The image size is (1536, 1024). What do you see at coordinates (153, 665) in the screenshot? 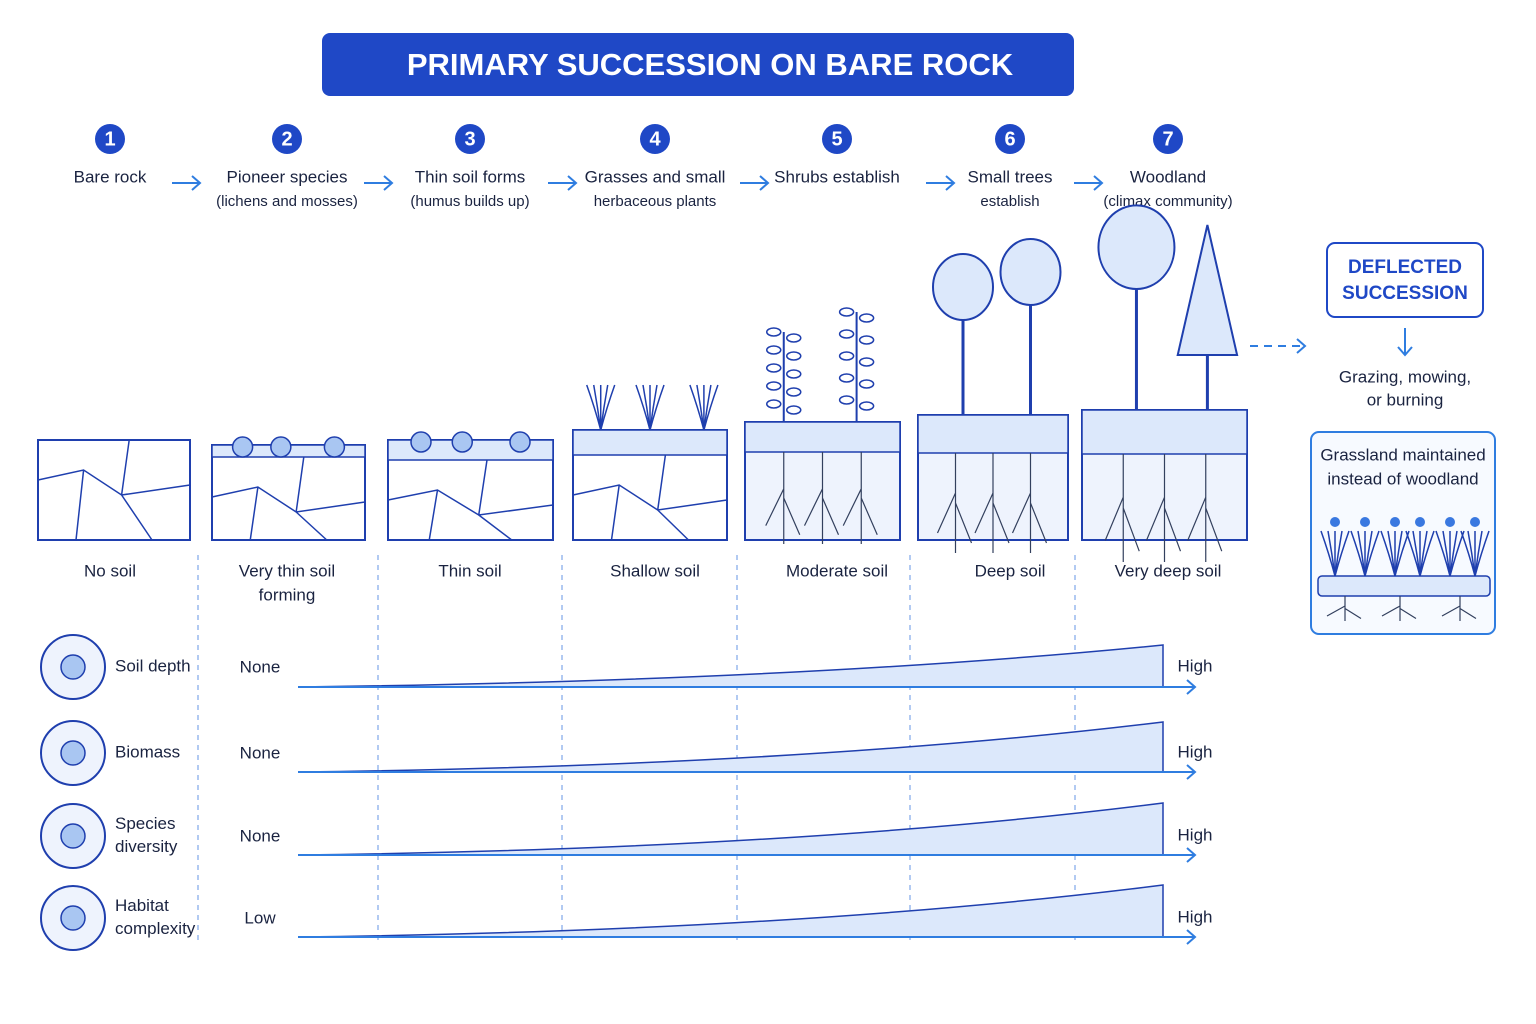
I see `trend-label: Soil depth` at bounding box center [153, 665].